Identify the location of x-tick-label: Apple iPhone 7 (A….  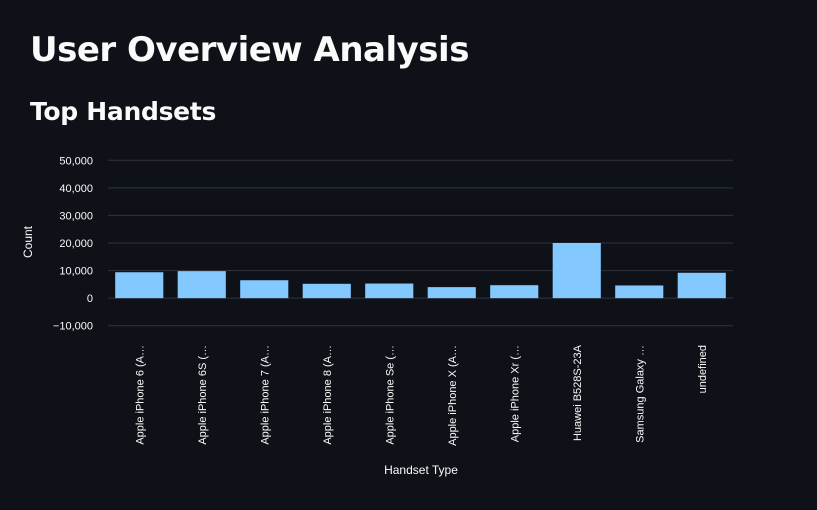
(265, 395).